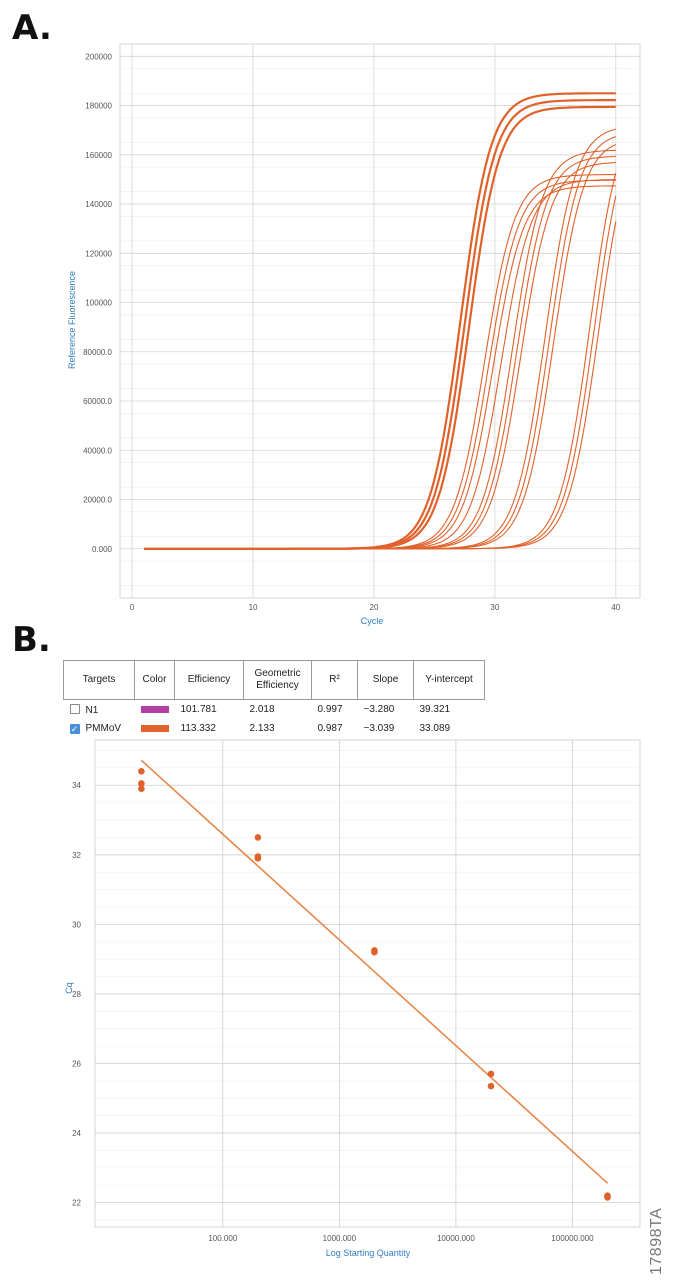 The height and width of the screenshot is (1283, 684). What do you see at coordinates (615, 607) in the screenshot?
I see `x-tick-label: 40` at bounding box center [615, 607].